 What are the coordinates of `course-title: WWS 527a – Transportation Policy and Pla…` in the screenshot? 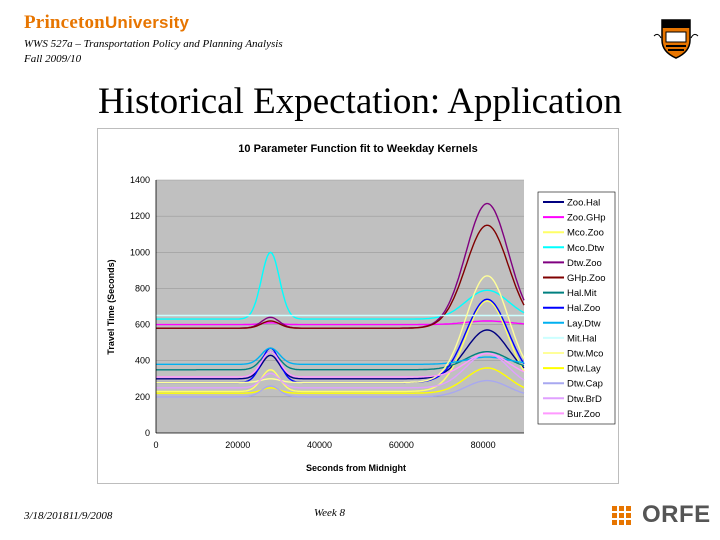 It's located at (153, 44).